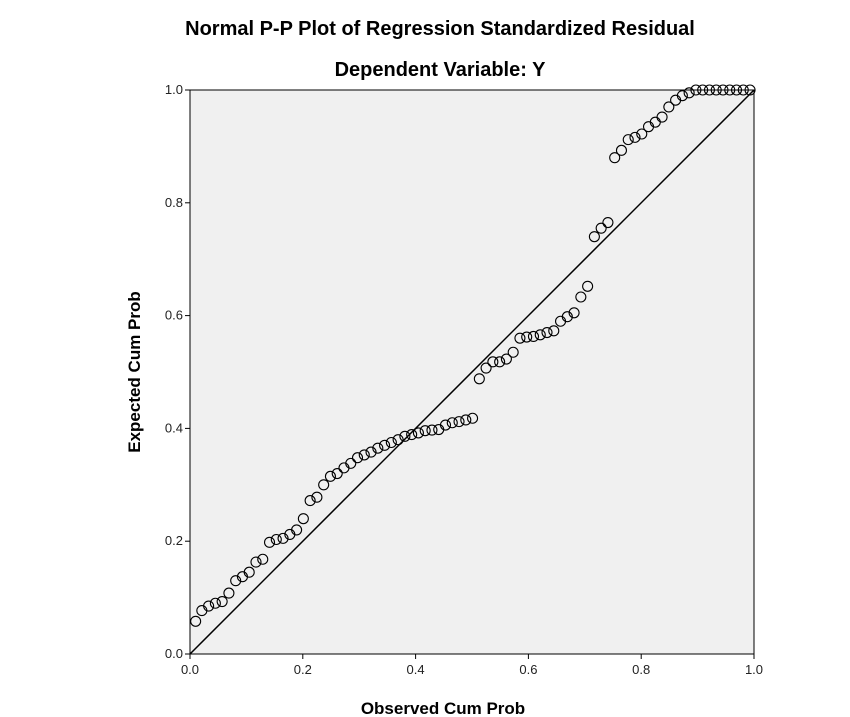 Image resolution: width=850 pixels, height=717 pixels. I want to click on x-axis-label: Observed Cum Prob, so click(443, 708).